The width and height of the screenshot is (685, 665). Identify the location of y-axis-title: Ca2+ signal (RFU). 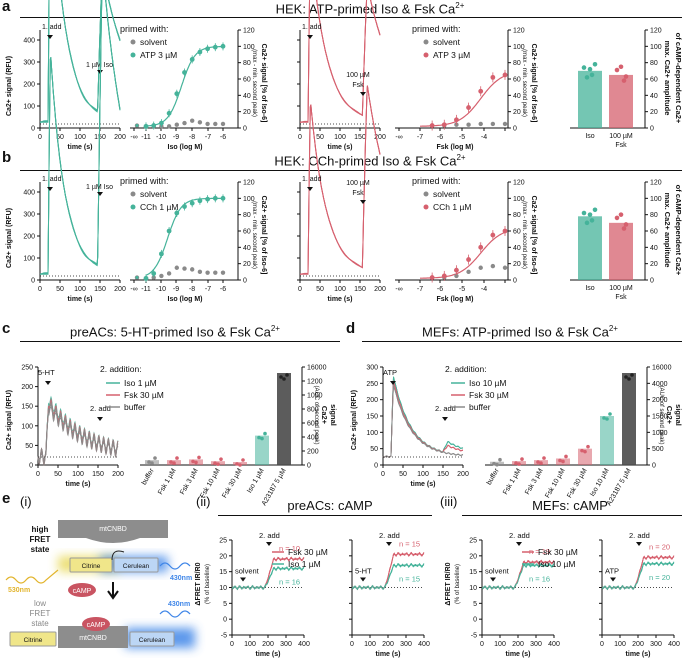
(9, 420).